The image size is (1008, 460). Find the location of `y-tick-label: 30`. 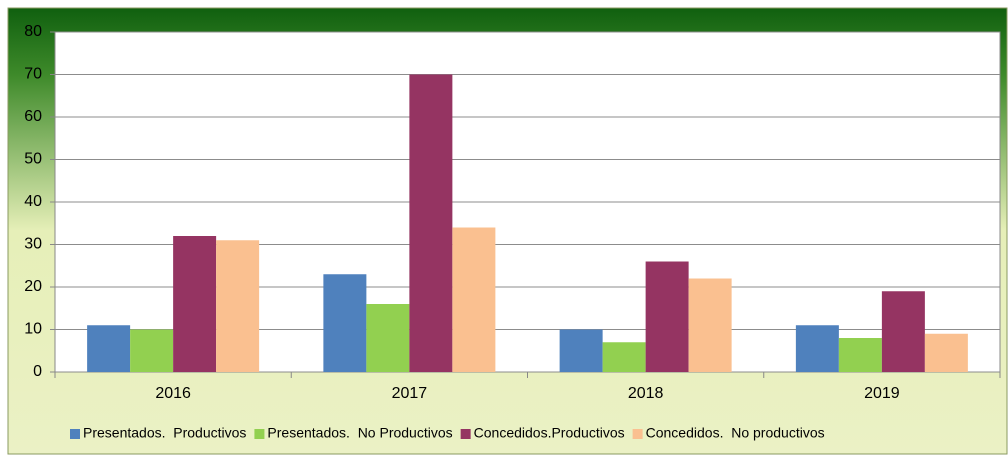

y-tick-label: 30 is located at coordinates (33, 244).